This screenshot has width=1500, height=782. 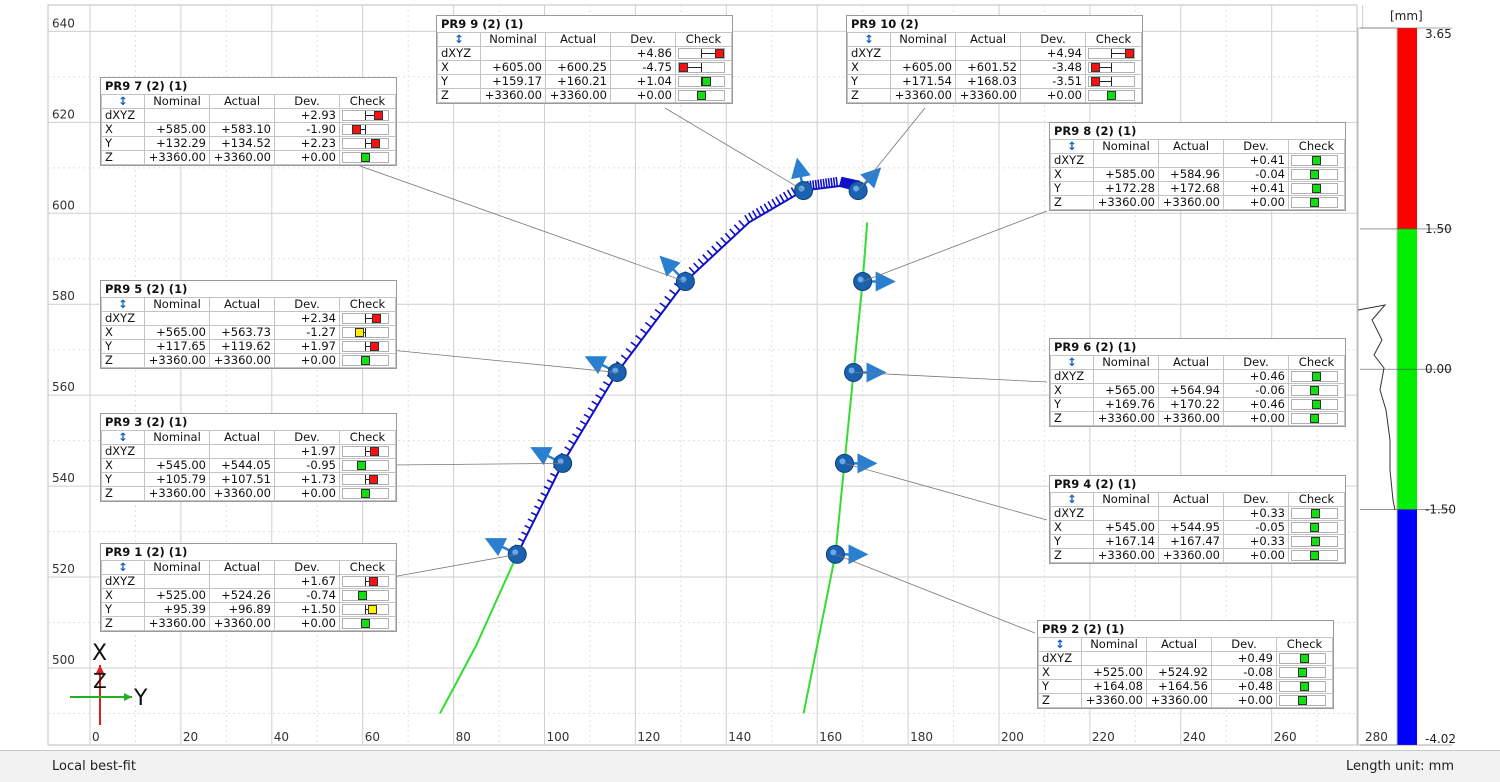 I want to click on y-axis-label: Y, so click(x=140, y=698).